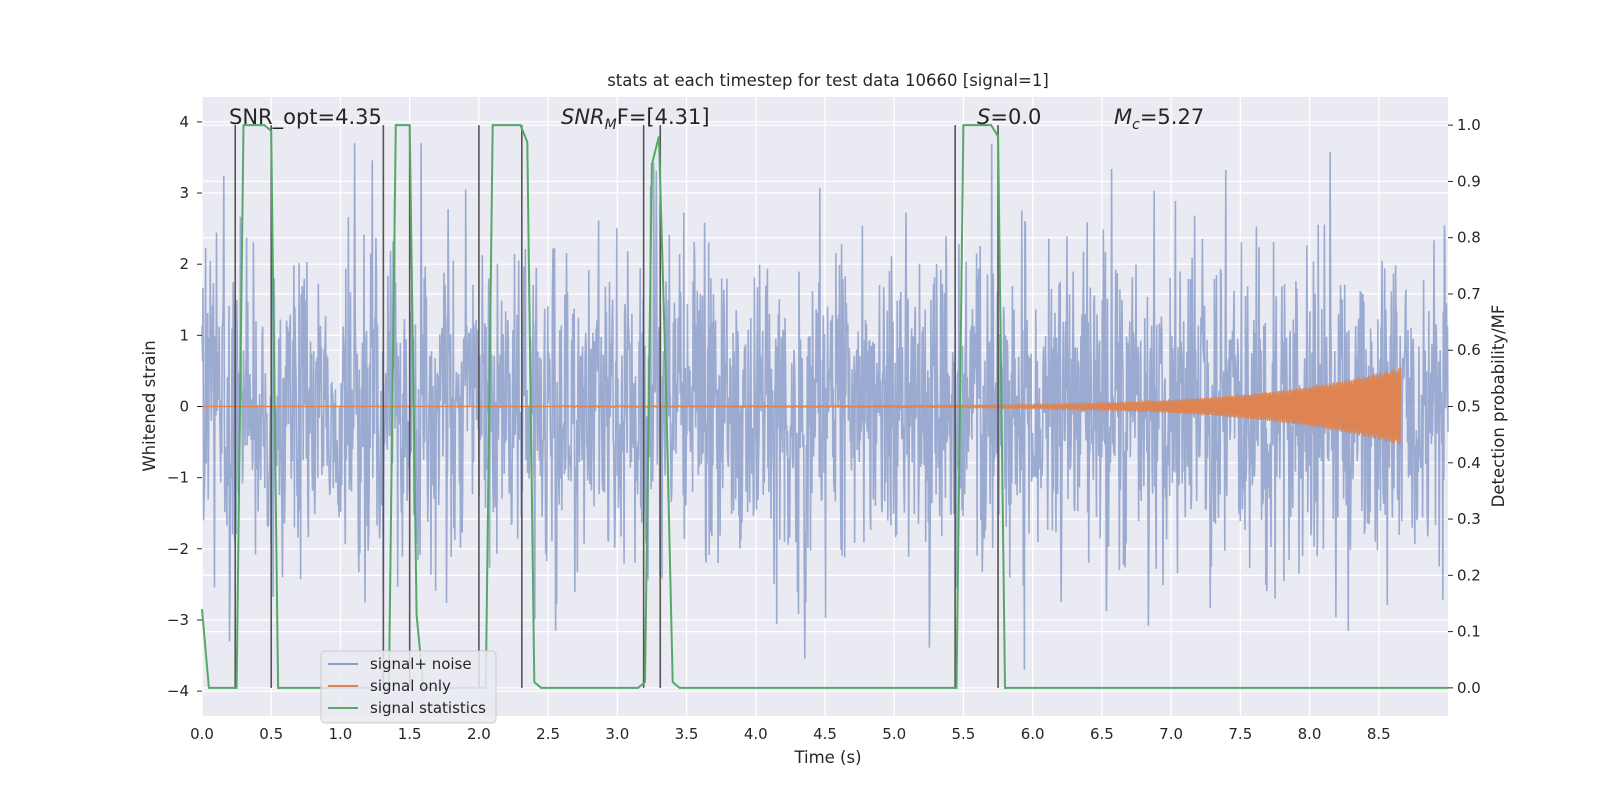 The height and width of the screenshot is (800, 1600). What do you see at coordinates (1469, 238) in the screenshot?
I see `y-right-tick-label: 0.8` at bounding box center [1469, 238].